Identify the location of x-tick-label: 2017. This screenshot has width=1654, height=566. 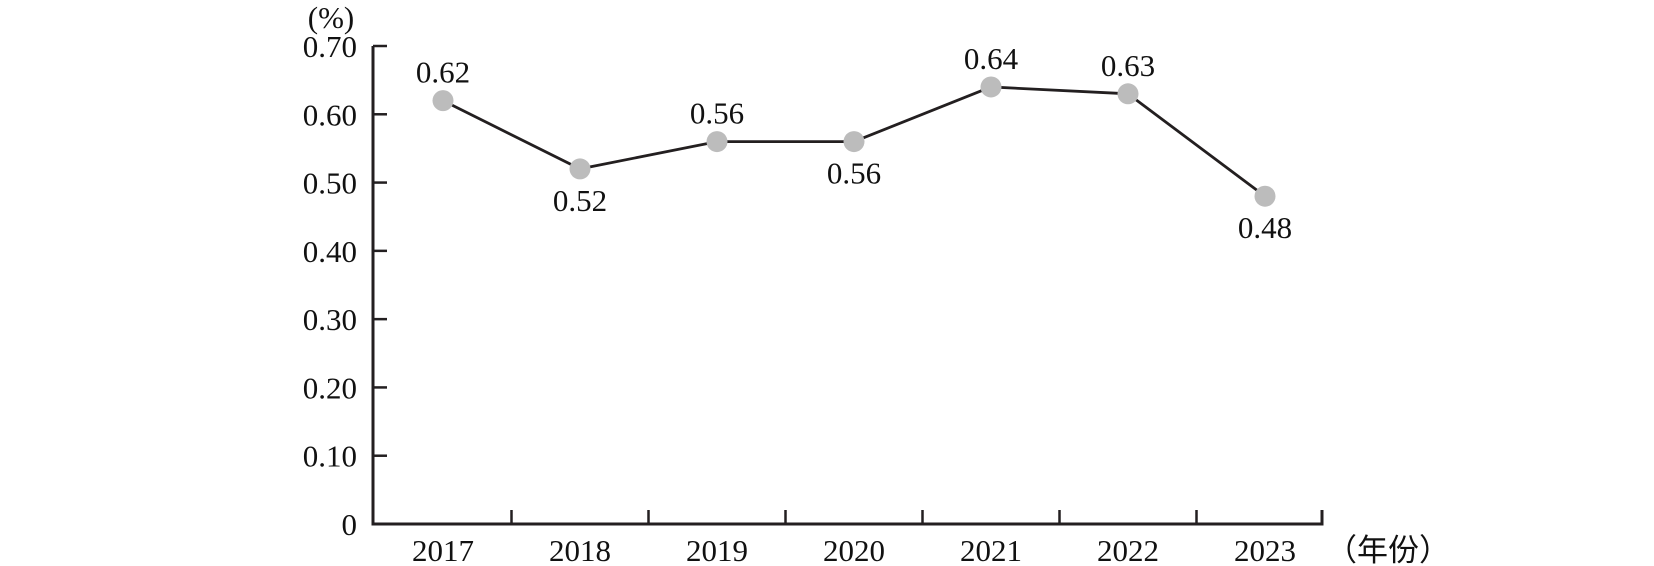
(443, 549).